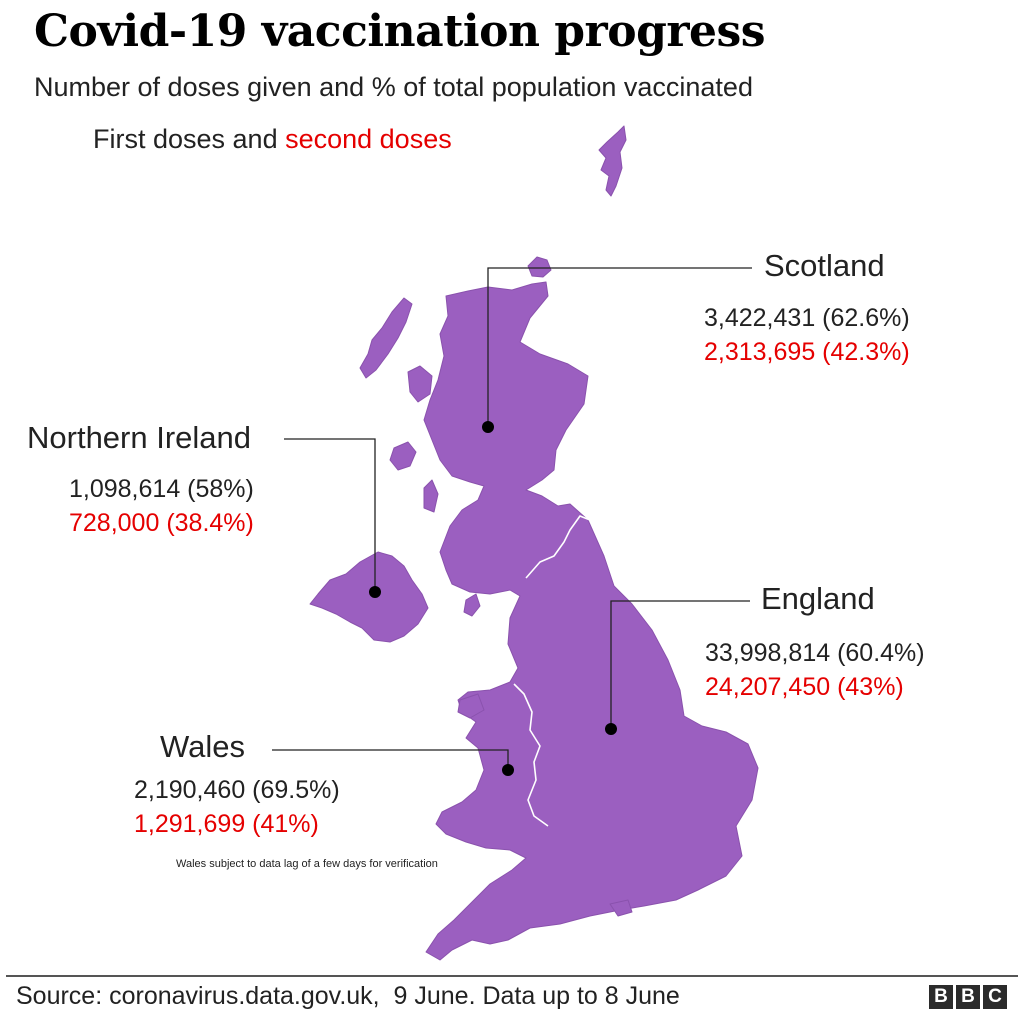 This screenshot has width=1024, height=1024. Describe the element at coordinates (621, 908) in the screenshot. I see `isle-of-wight` at that location.